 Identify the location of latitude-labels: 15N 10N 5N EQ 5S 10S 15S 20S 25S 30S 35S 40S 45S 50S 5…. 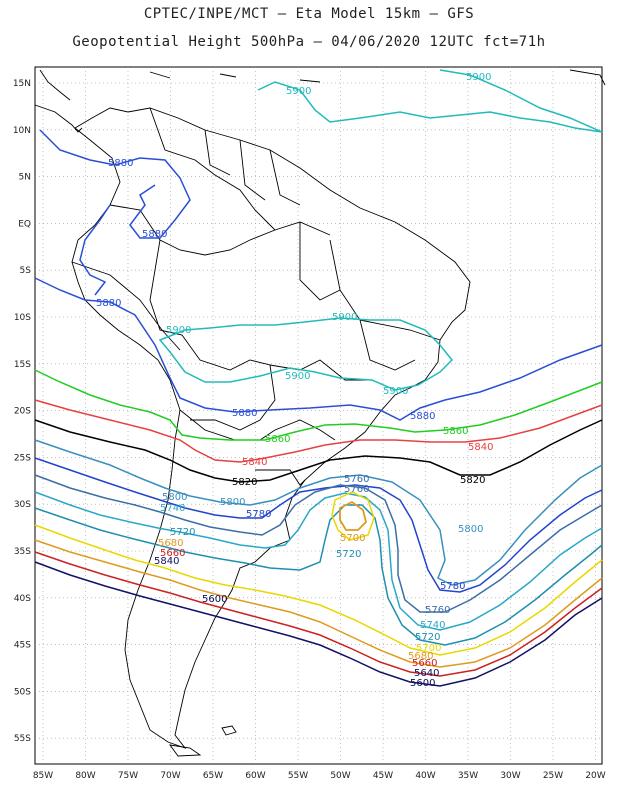
(22, 411).